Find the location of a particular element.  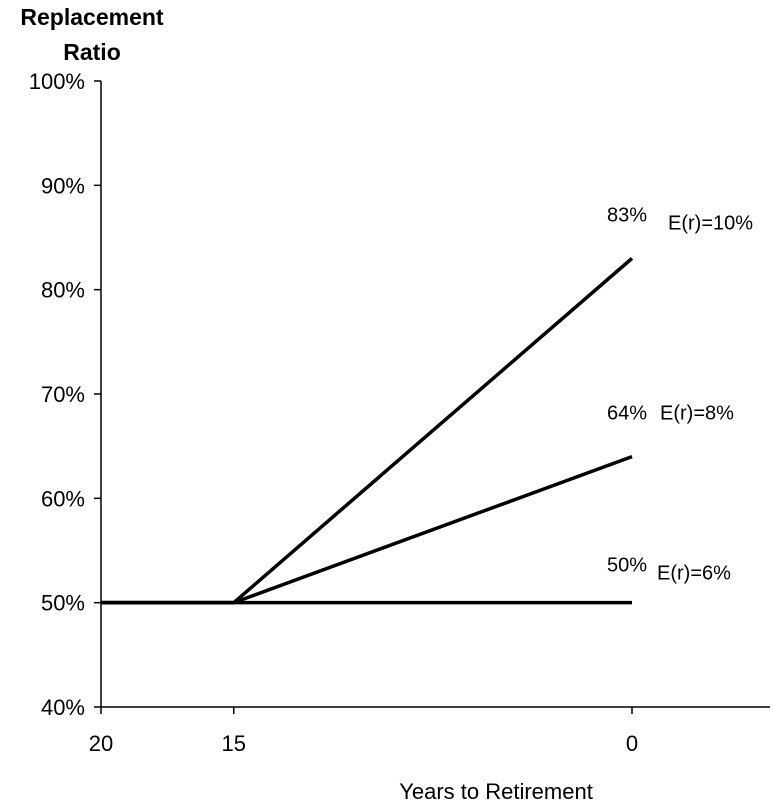

y-tick-label: 90% is located at coordinates (63, 185).